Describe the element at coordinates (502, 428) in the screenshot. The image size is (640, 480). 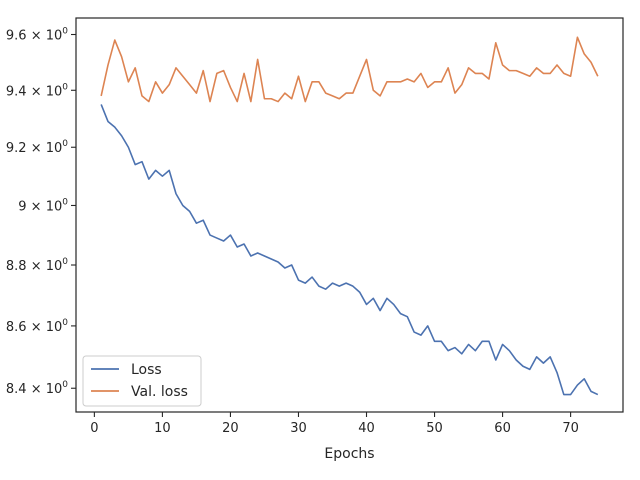
I see `x-tick-label: 60` at that location.